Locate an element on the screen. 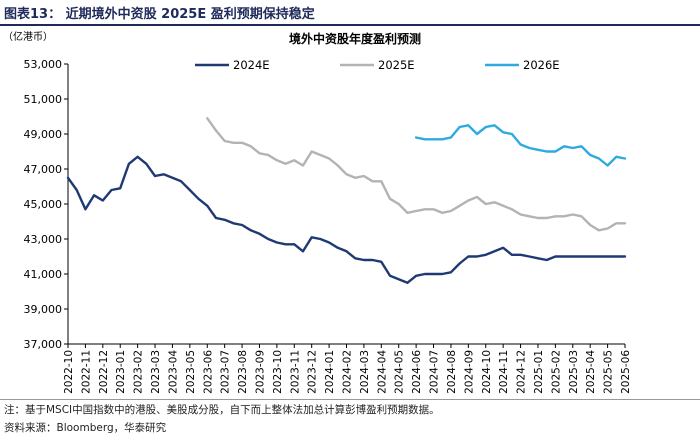 The image size is (700, 444). x-tick-label: 2025-05 is located at coordinates (609, 372).